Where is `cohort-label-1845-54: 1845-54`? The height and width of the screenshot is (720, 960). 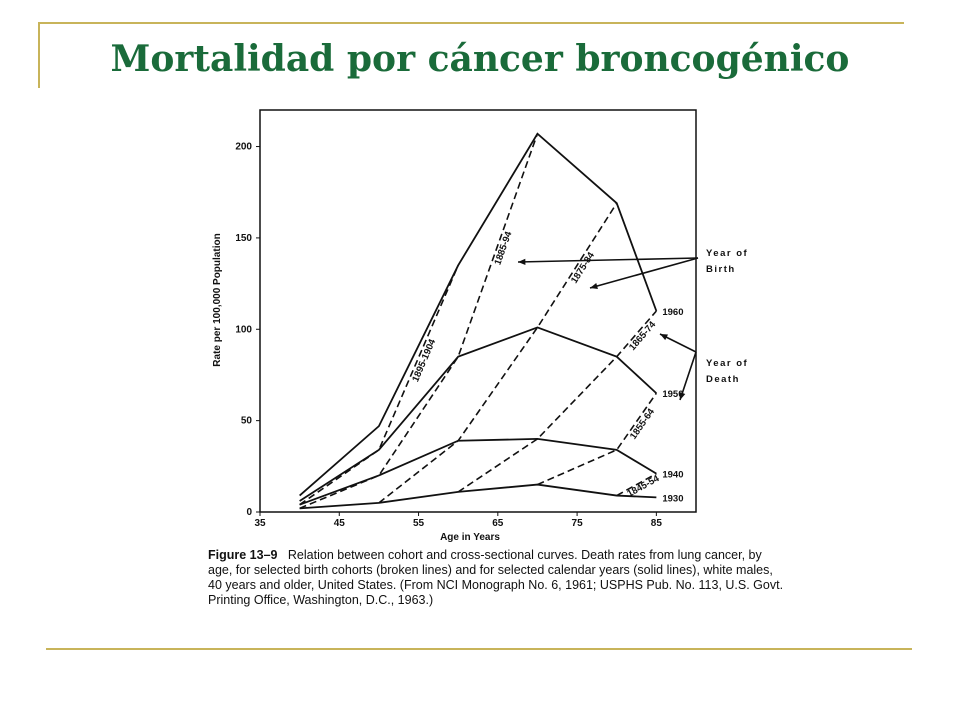 cohort-label-1845-54: 1845-54 is located at coordinates (643, 486).